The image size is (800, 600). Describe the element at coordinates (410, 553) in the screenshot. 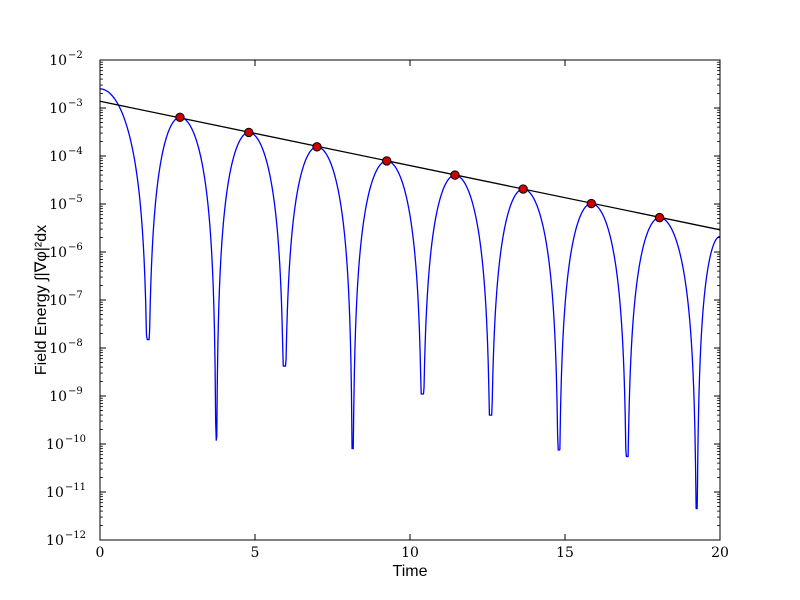

I see `x-tick-label: 10` at that location.